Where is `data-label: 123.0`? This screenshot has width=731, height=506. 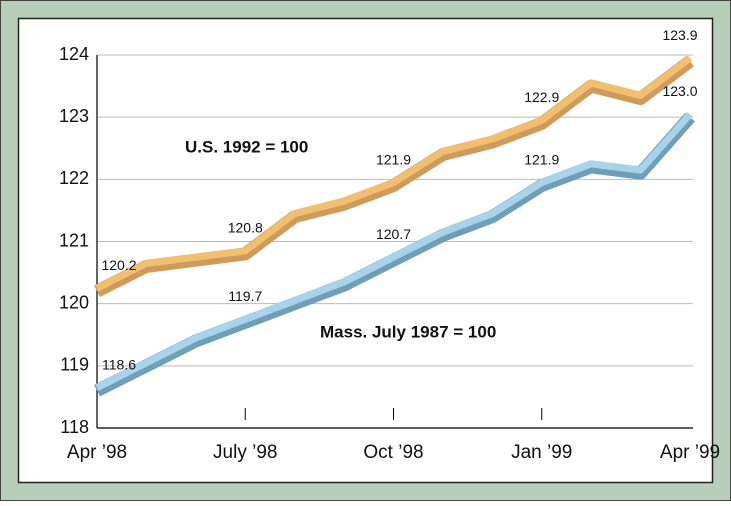
data-label: 123.0 is located at coordinates (679, 91).